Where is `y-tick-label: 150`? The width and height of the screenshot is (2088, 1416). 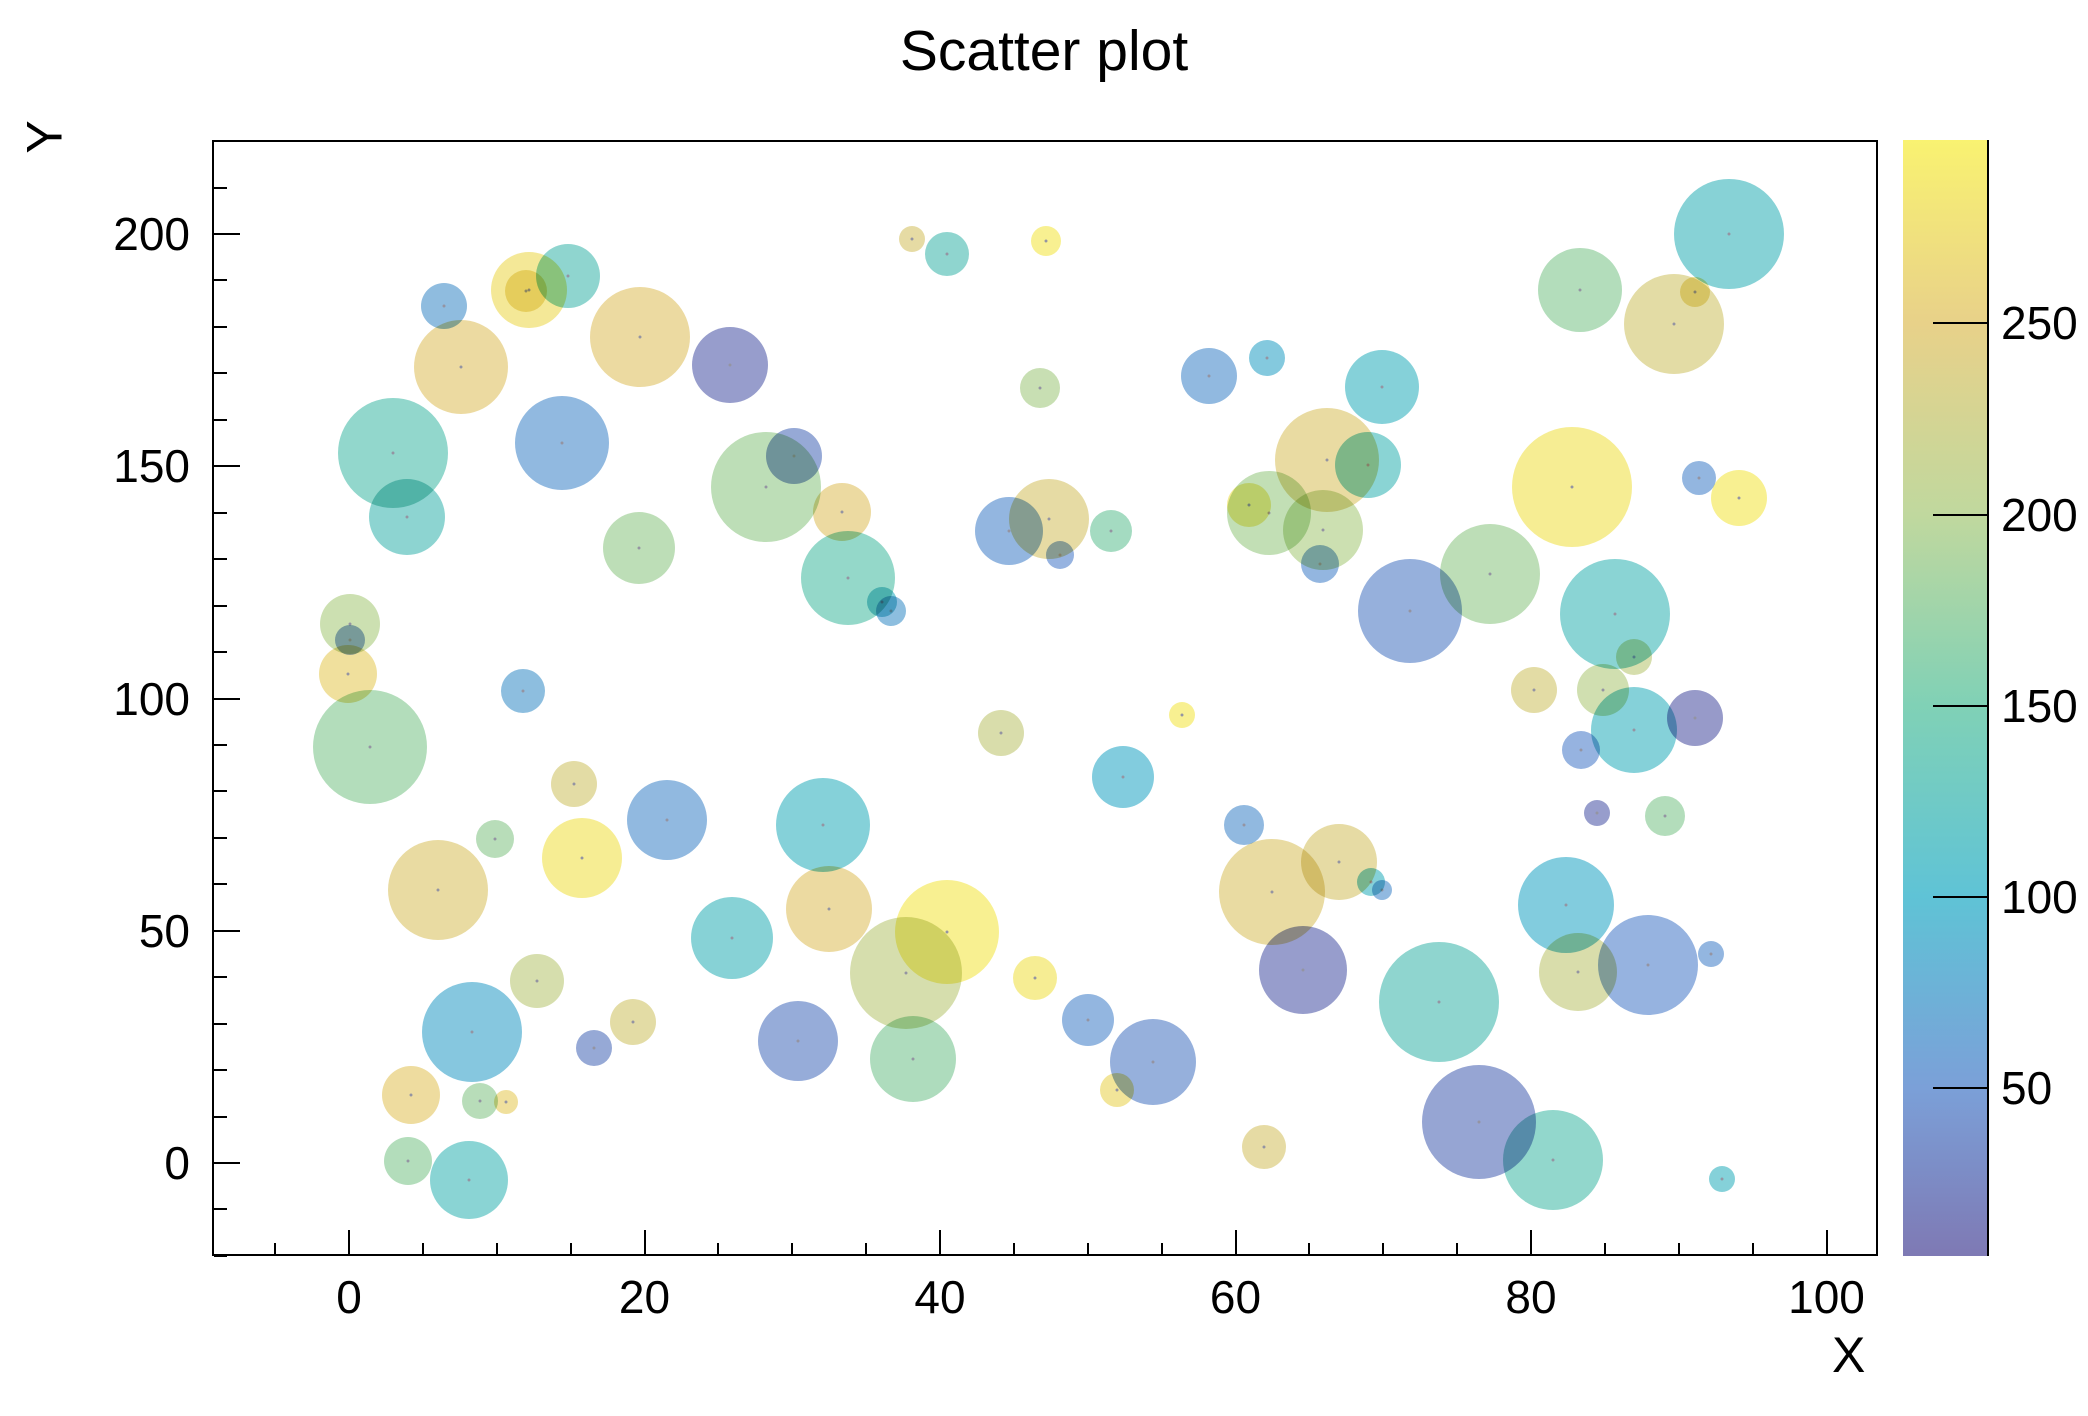 y-tick-label: 150 is located at coordinates (151, 466).